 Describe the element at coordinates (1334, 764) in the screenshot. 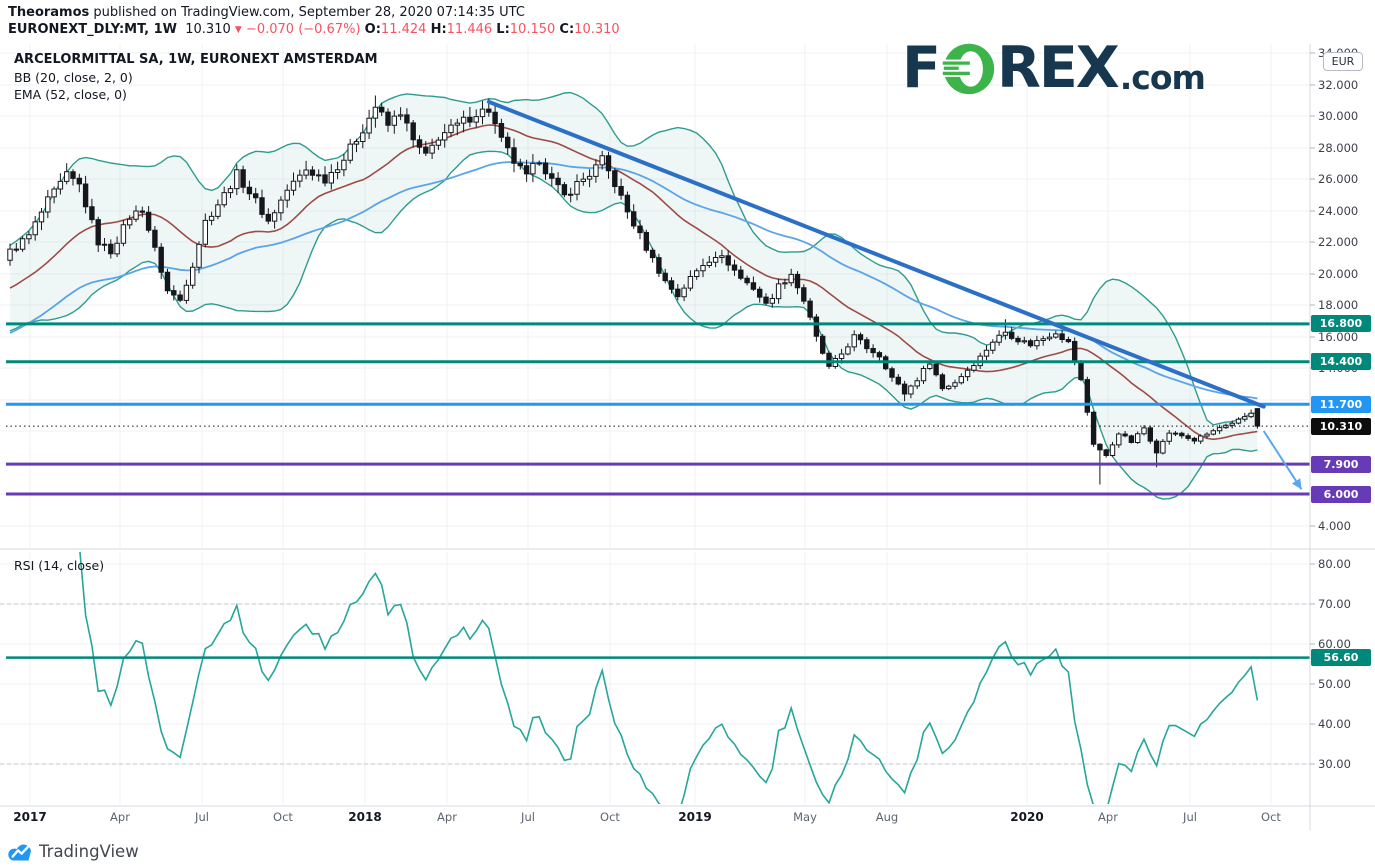

I see `axis-tick-label: 30.00` at that location.